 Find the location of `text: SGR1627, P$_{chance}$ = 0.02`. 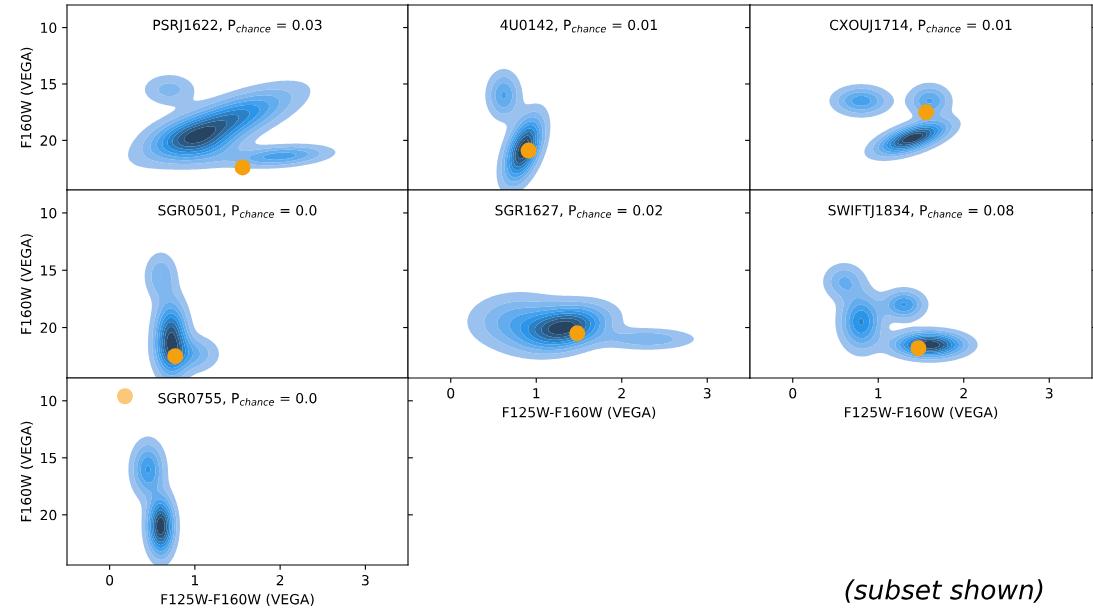

text: SGR1627, P$_{chance}$ = 0.02 is located at coordinates (578, 211).